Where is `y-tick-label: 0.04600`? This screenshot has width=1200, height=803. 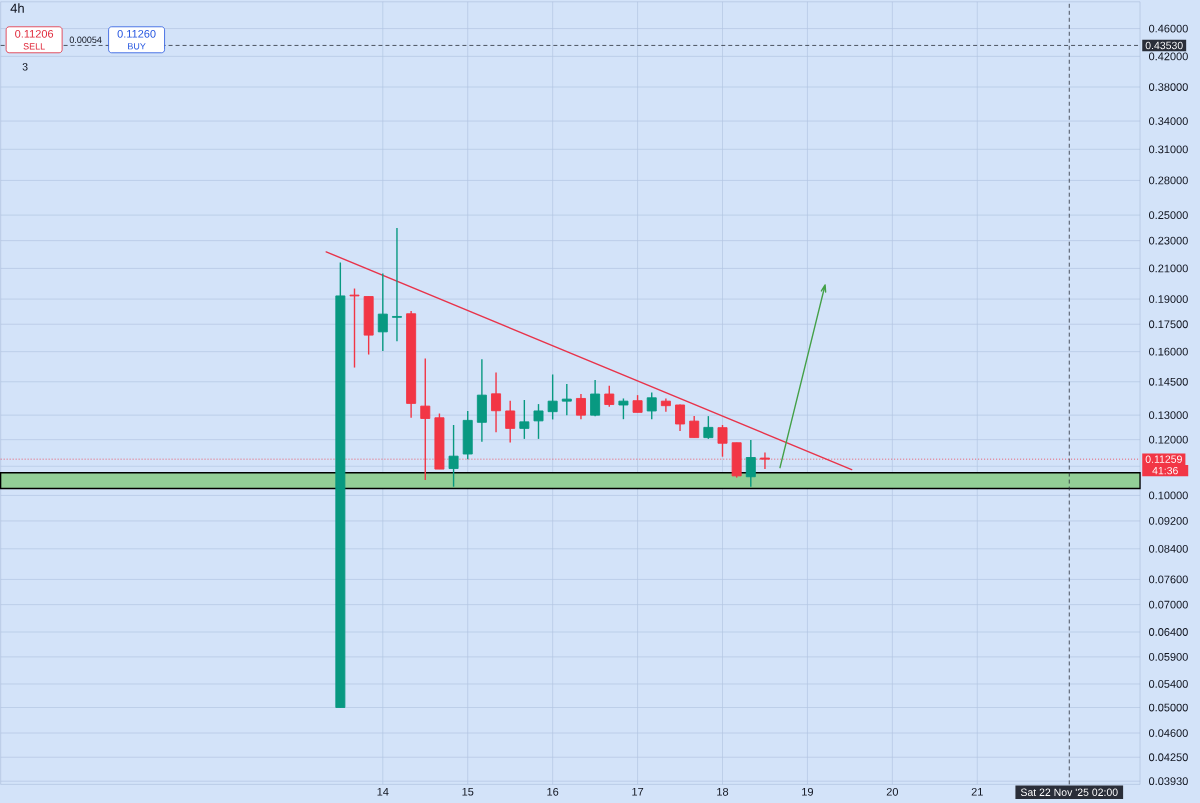 y-tick-label: 0.04600 is located at coordinates (1168, 732).